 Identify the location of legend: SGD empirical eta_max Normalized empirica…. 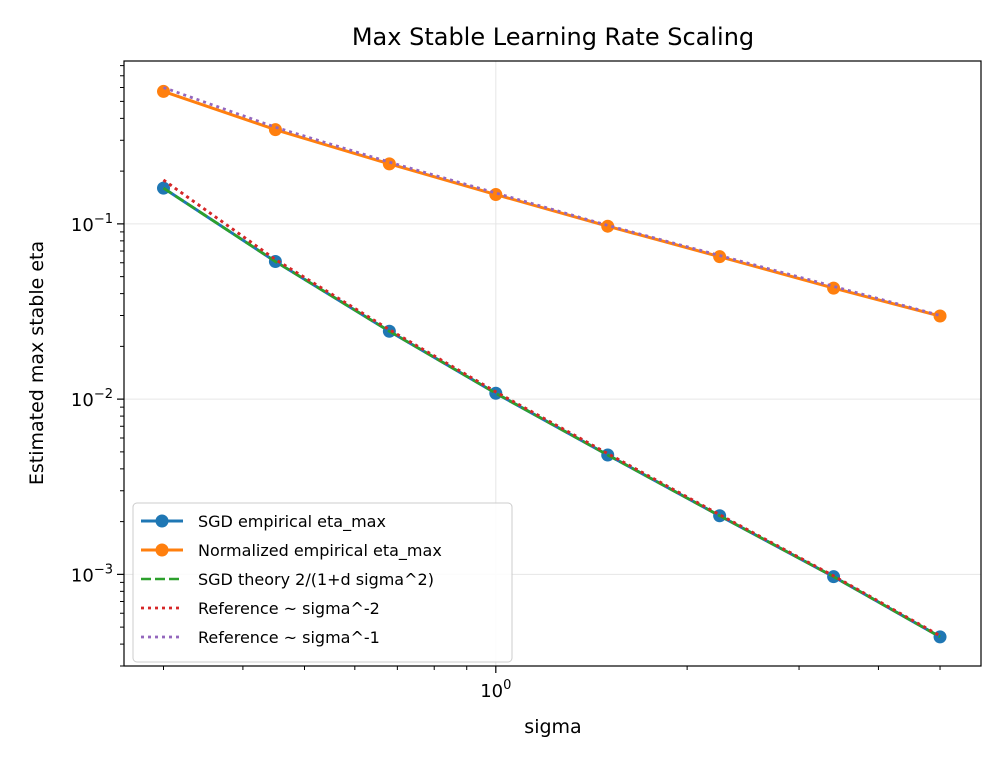
(322, 582).